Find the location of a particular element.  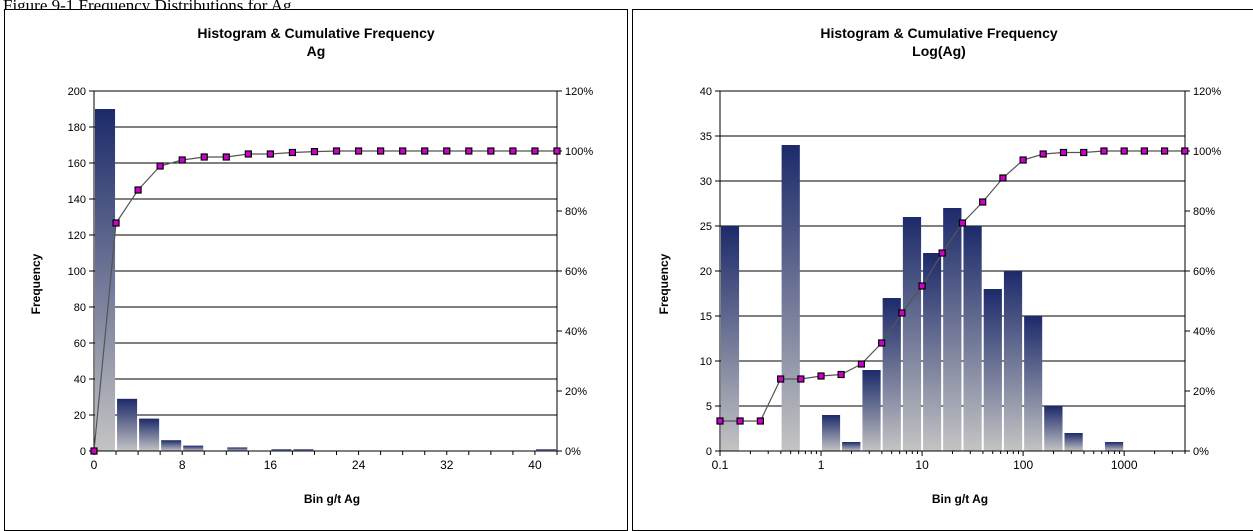

y-tick-label: 120 is located at coordinates (77, 236).